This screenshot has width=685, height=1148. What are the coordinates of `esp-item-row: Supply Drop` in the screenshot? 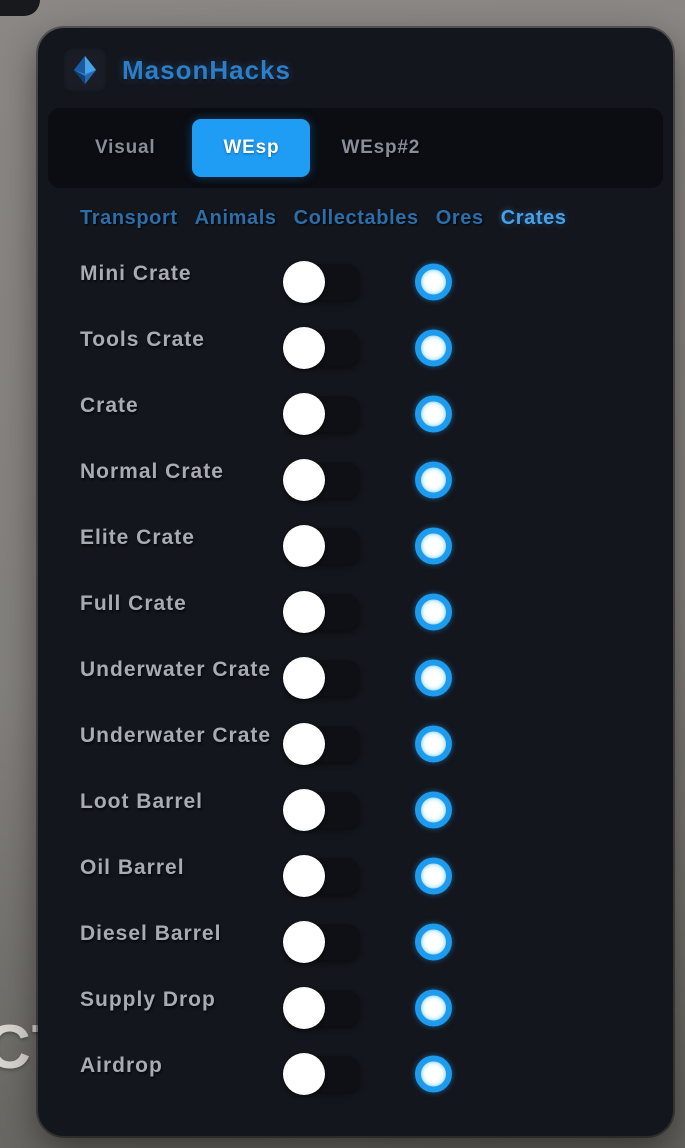 It's located at (355, 1008).